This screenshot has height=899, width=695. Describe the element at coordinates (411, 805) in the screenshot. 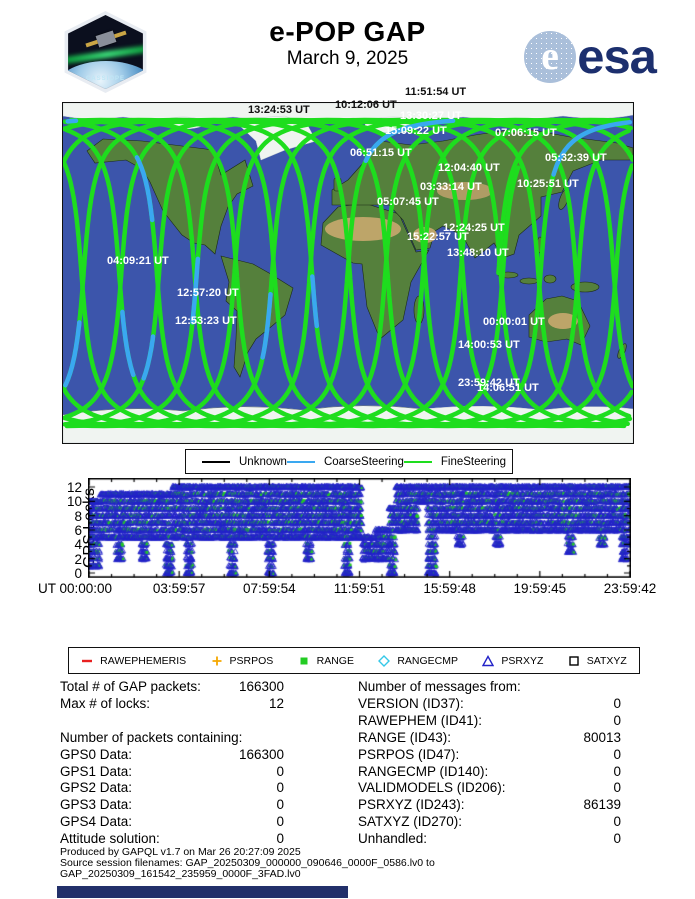

I see `stat-label: PSRXYZ (ID243):` at that location.